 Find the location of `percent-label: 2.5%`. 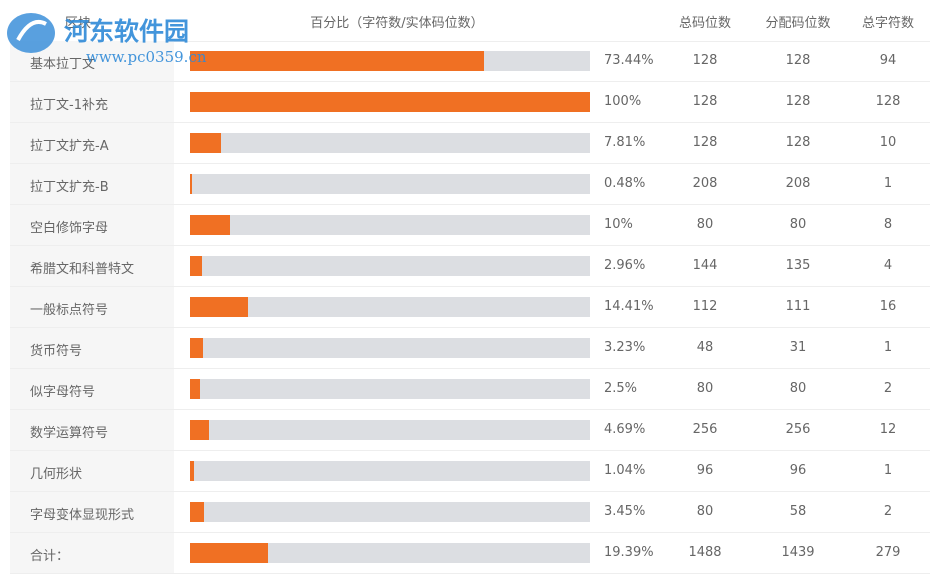

percent-label: 2.5% is located at coordinates (621, 388).